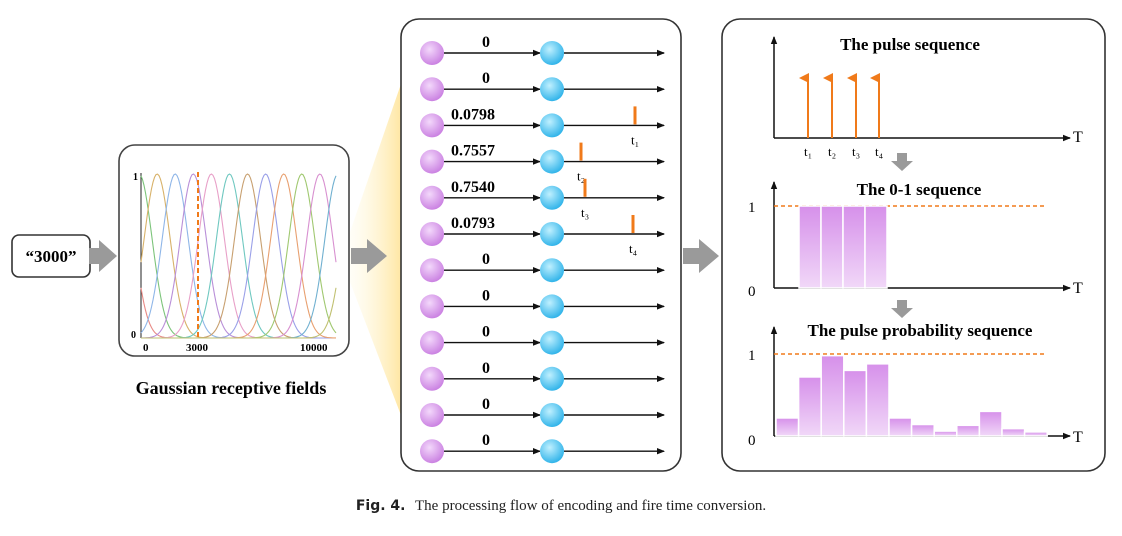  Describe the element at coordinates (239, 313) in the screenshot. I see `gaussian-curve` at that location.